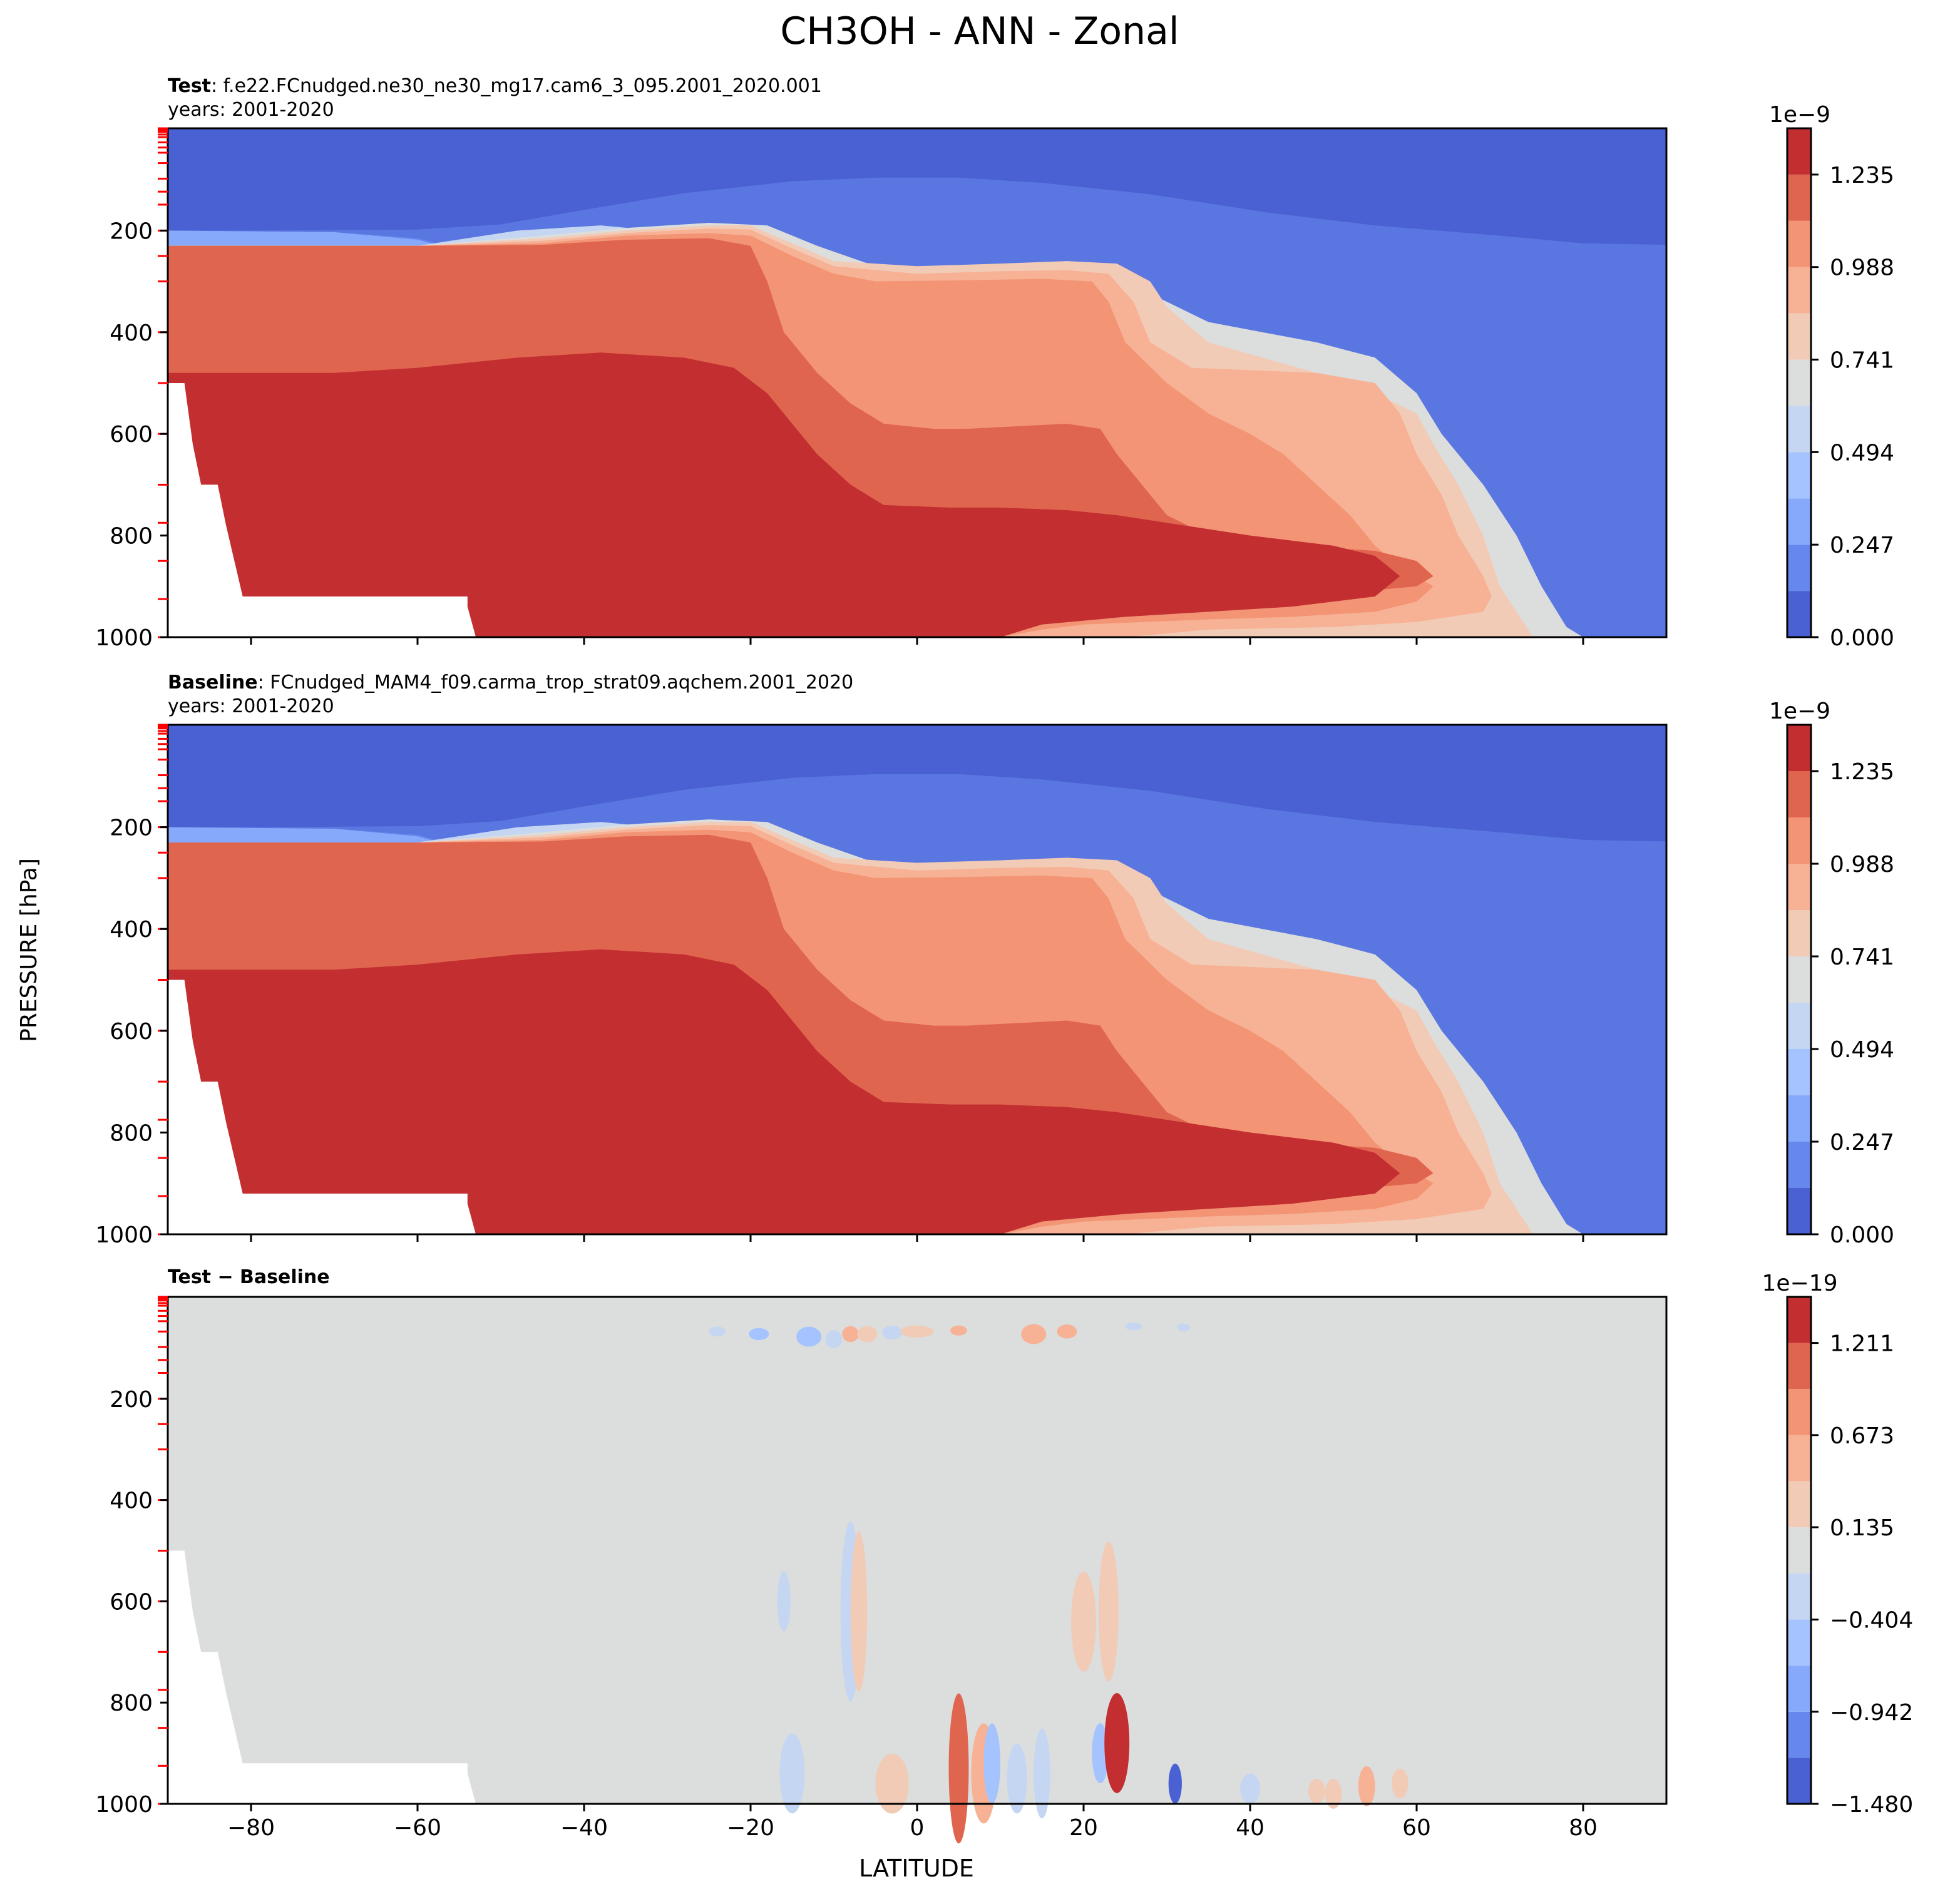 The height and width of the screenshot is (1899, 1960). I want to click on colorbar-tick-label: 0.247, so click(1862, 545).